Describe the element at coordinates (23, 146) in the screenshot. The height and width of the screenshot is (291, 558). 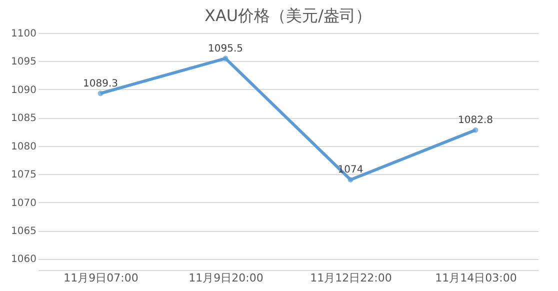
I see `y-tick-label: 1080` at that location.